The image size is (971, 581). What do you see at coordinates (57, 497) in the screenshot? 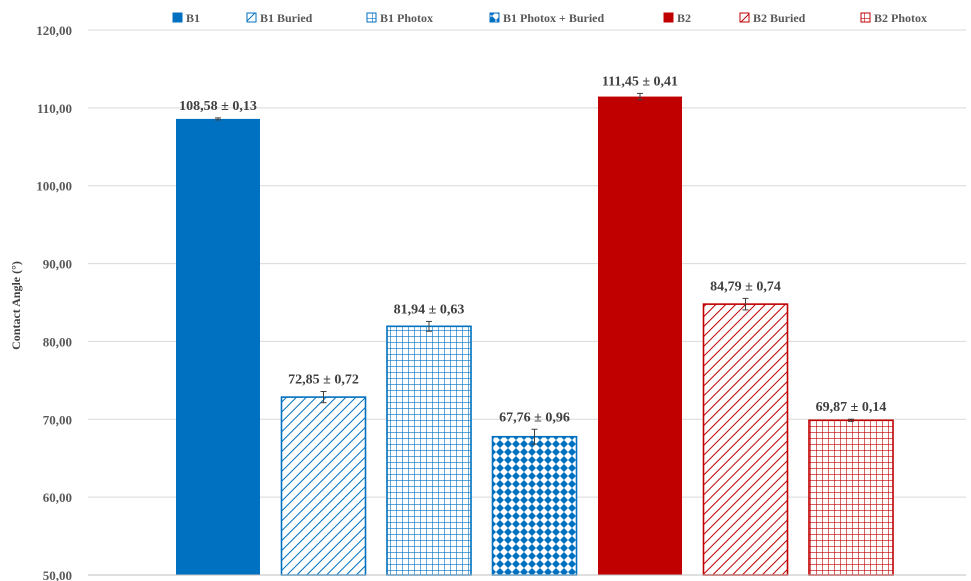
I see `y-tick-label: 60,00` at bounding box center [57, 497].